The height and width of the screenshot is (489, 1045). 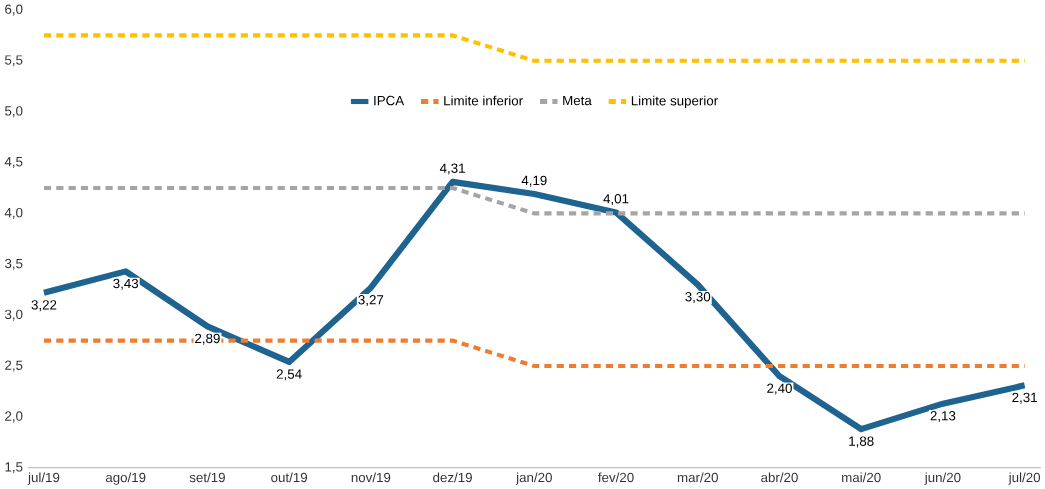 What do you see at coordinates (389, 100) in the screenshot?
I see `legend-label: IPCA` at bounding box center [389, 100].